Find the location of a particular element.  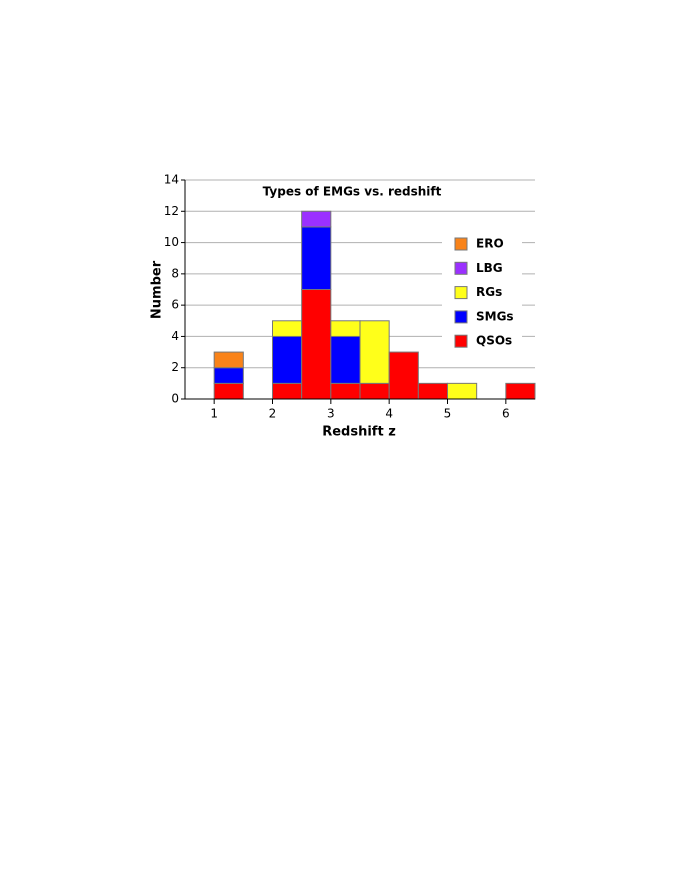

x-axis-label: Redshift z is located at coordinates (359, 432).